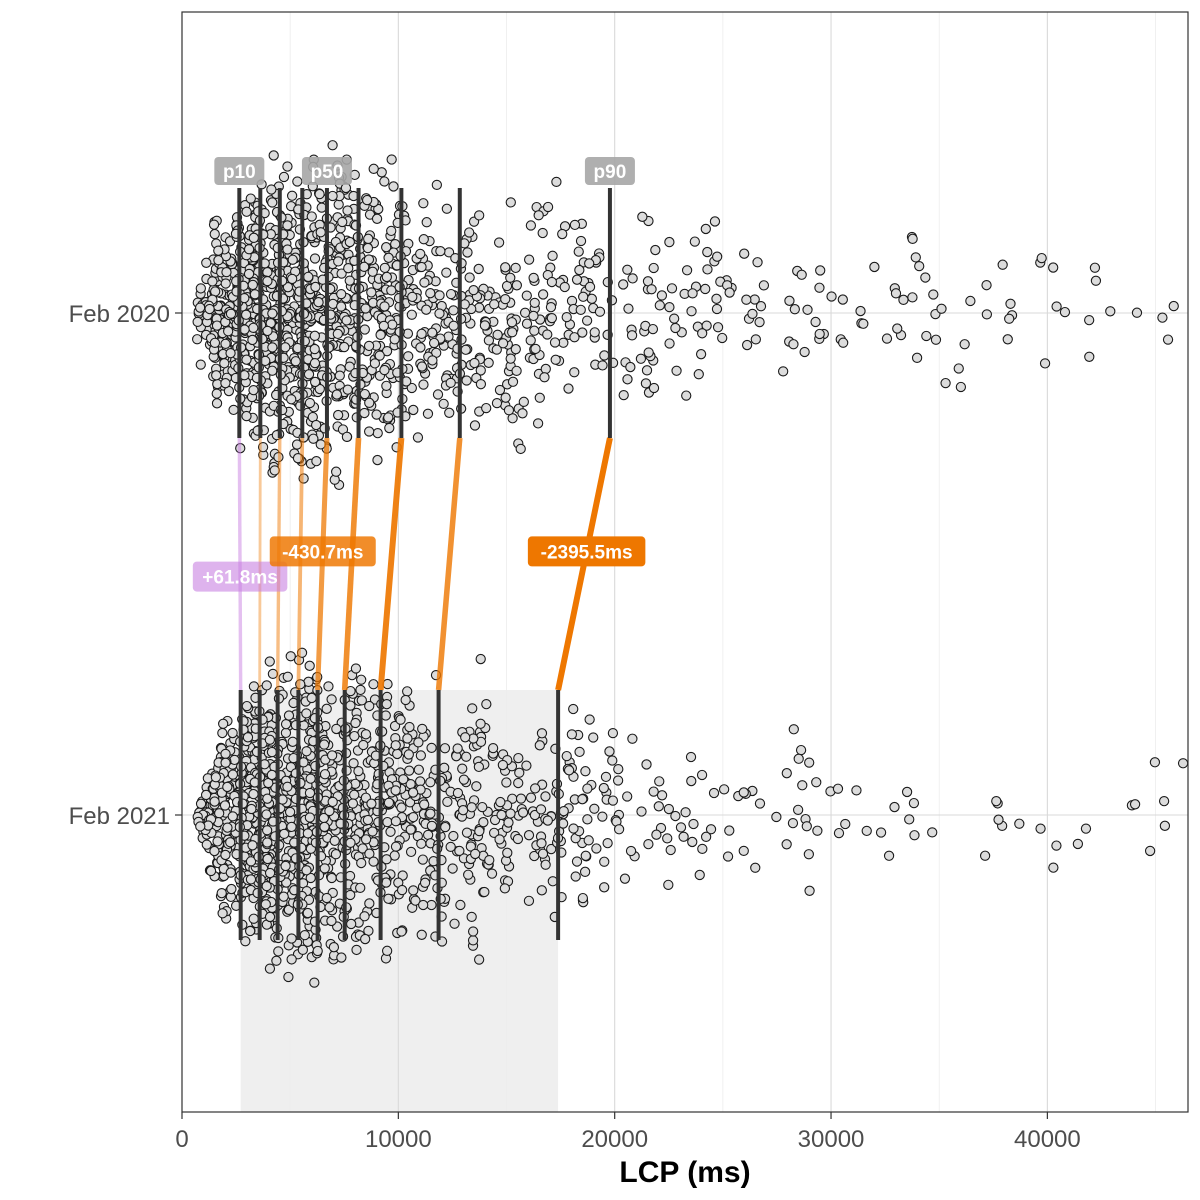 The image size is (1200, 1200). What do you see at coordinates (684, 1172) in the screenshot?
I see `x-axis-title: LCP (ms)` at bounding box center [684, 1172].